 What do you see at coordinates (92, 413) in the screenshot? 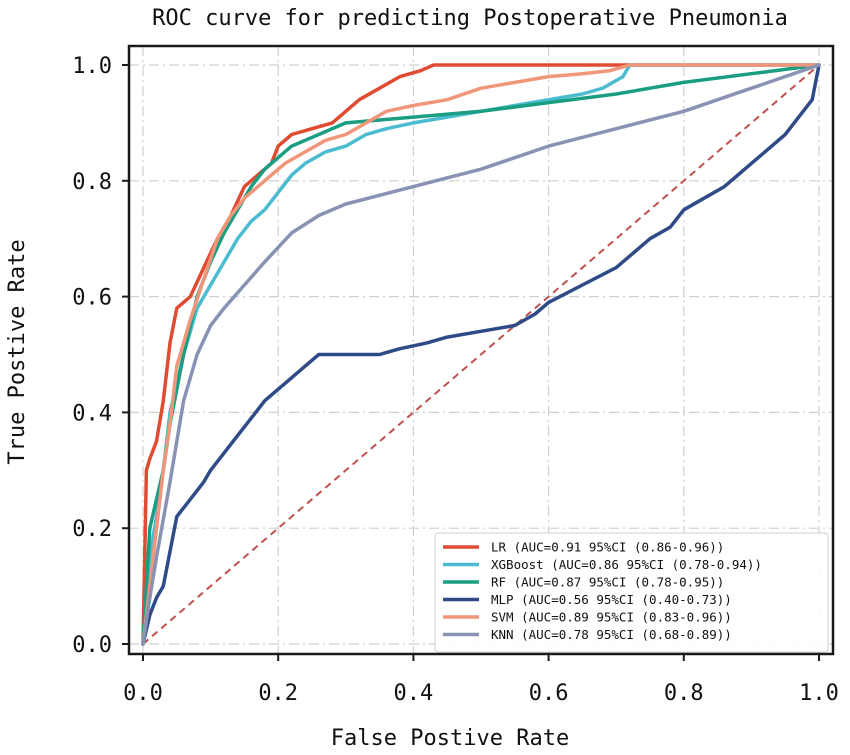
I see `y-tick-label: 0.4` at bounding box center [92, 413].